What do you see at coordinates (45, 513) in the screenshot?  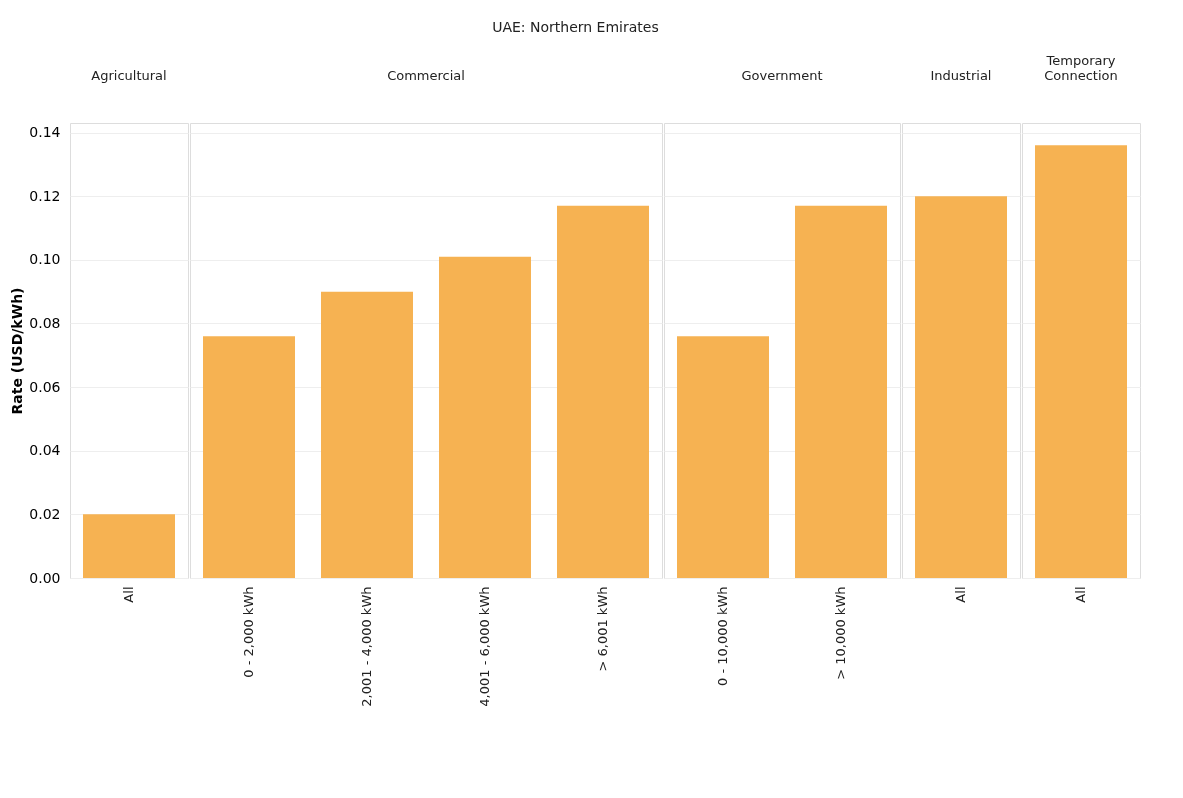 I see `y-tick-label: 0.02` at bounding box center [45, 513].